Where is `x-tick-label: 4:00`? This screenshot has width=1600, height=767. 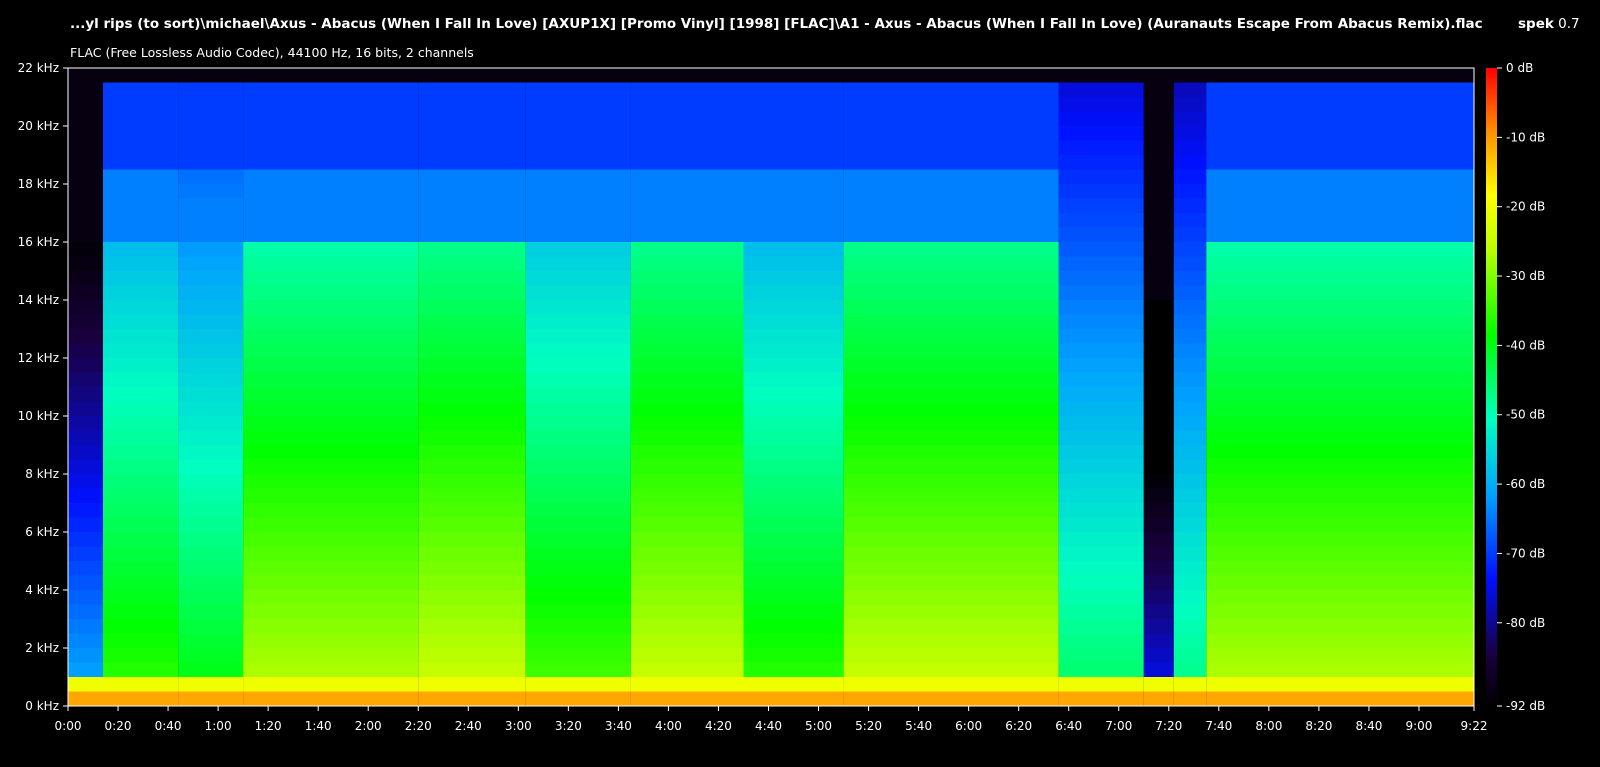 x-tick-label: 4:00 is located at coordinates (668, 726).